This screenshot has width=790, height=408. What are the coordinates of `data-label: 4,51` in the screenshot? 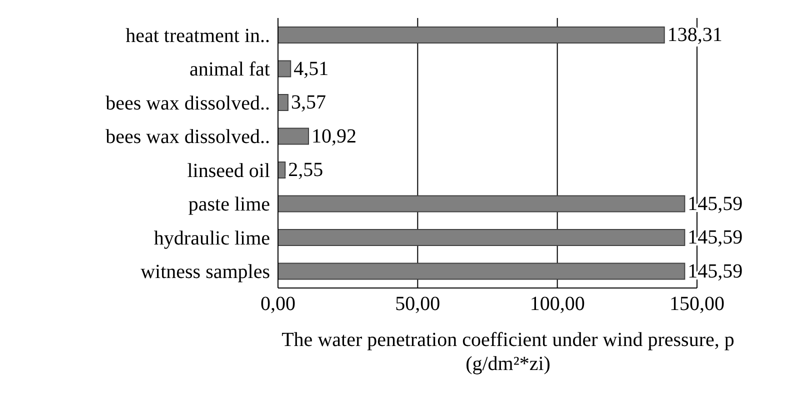 It's located at (311, 69).